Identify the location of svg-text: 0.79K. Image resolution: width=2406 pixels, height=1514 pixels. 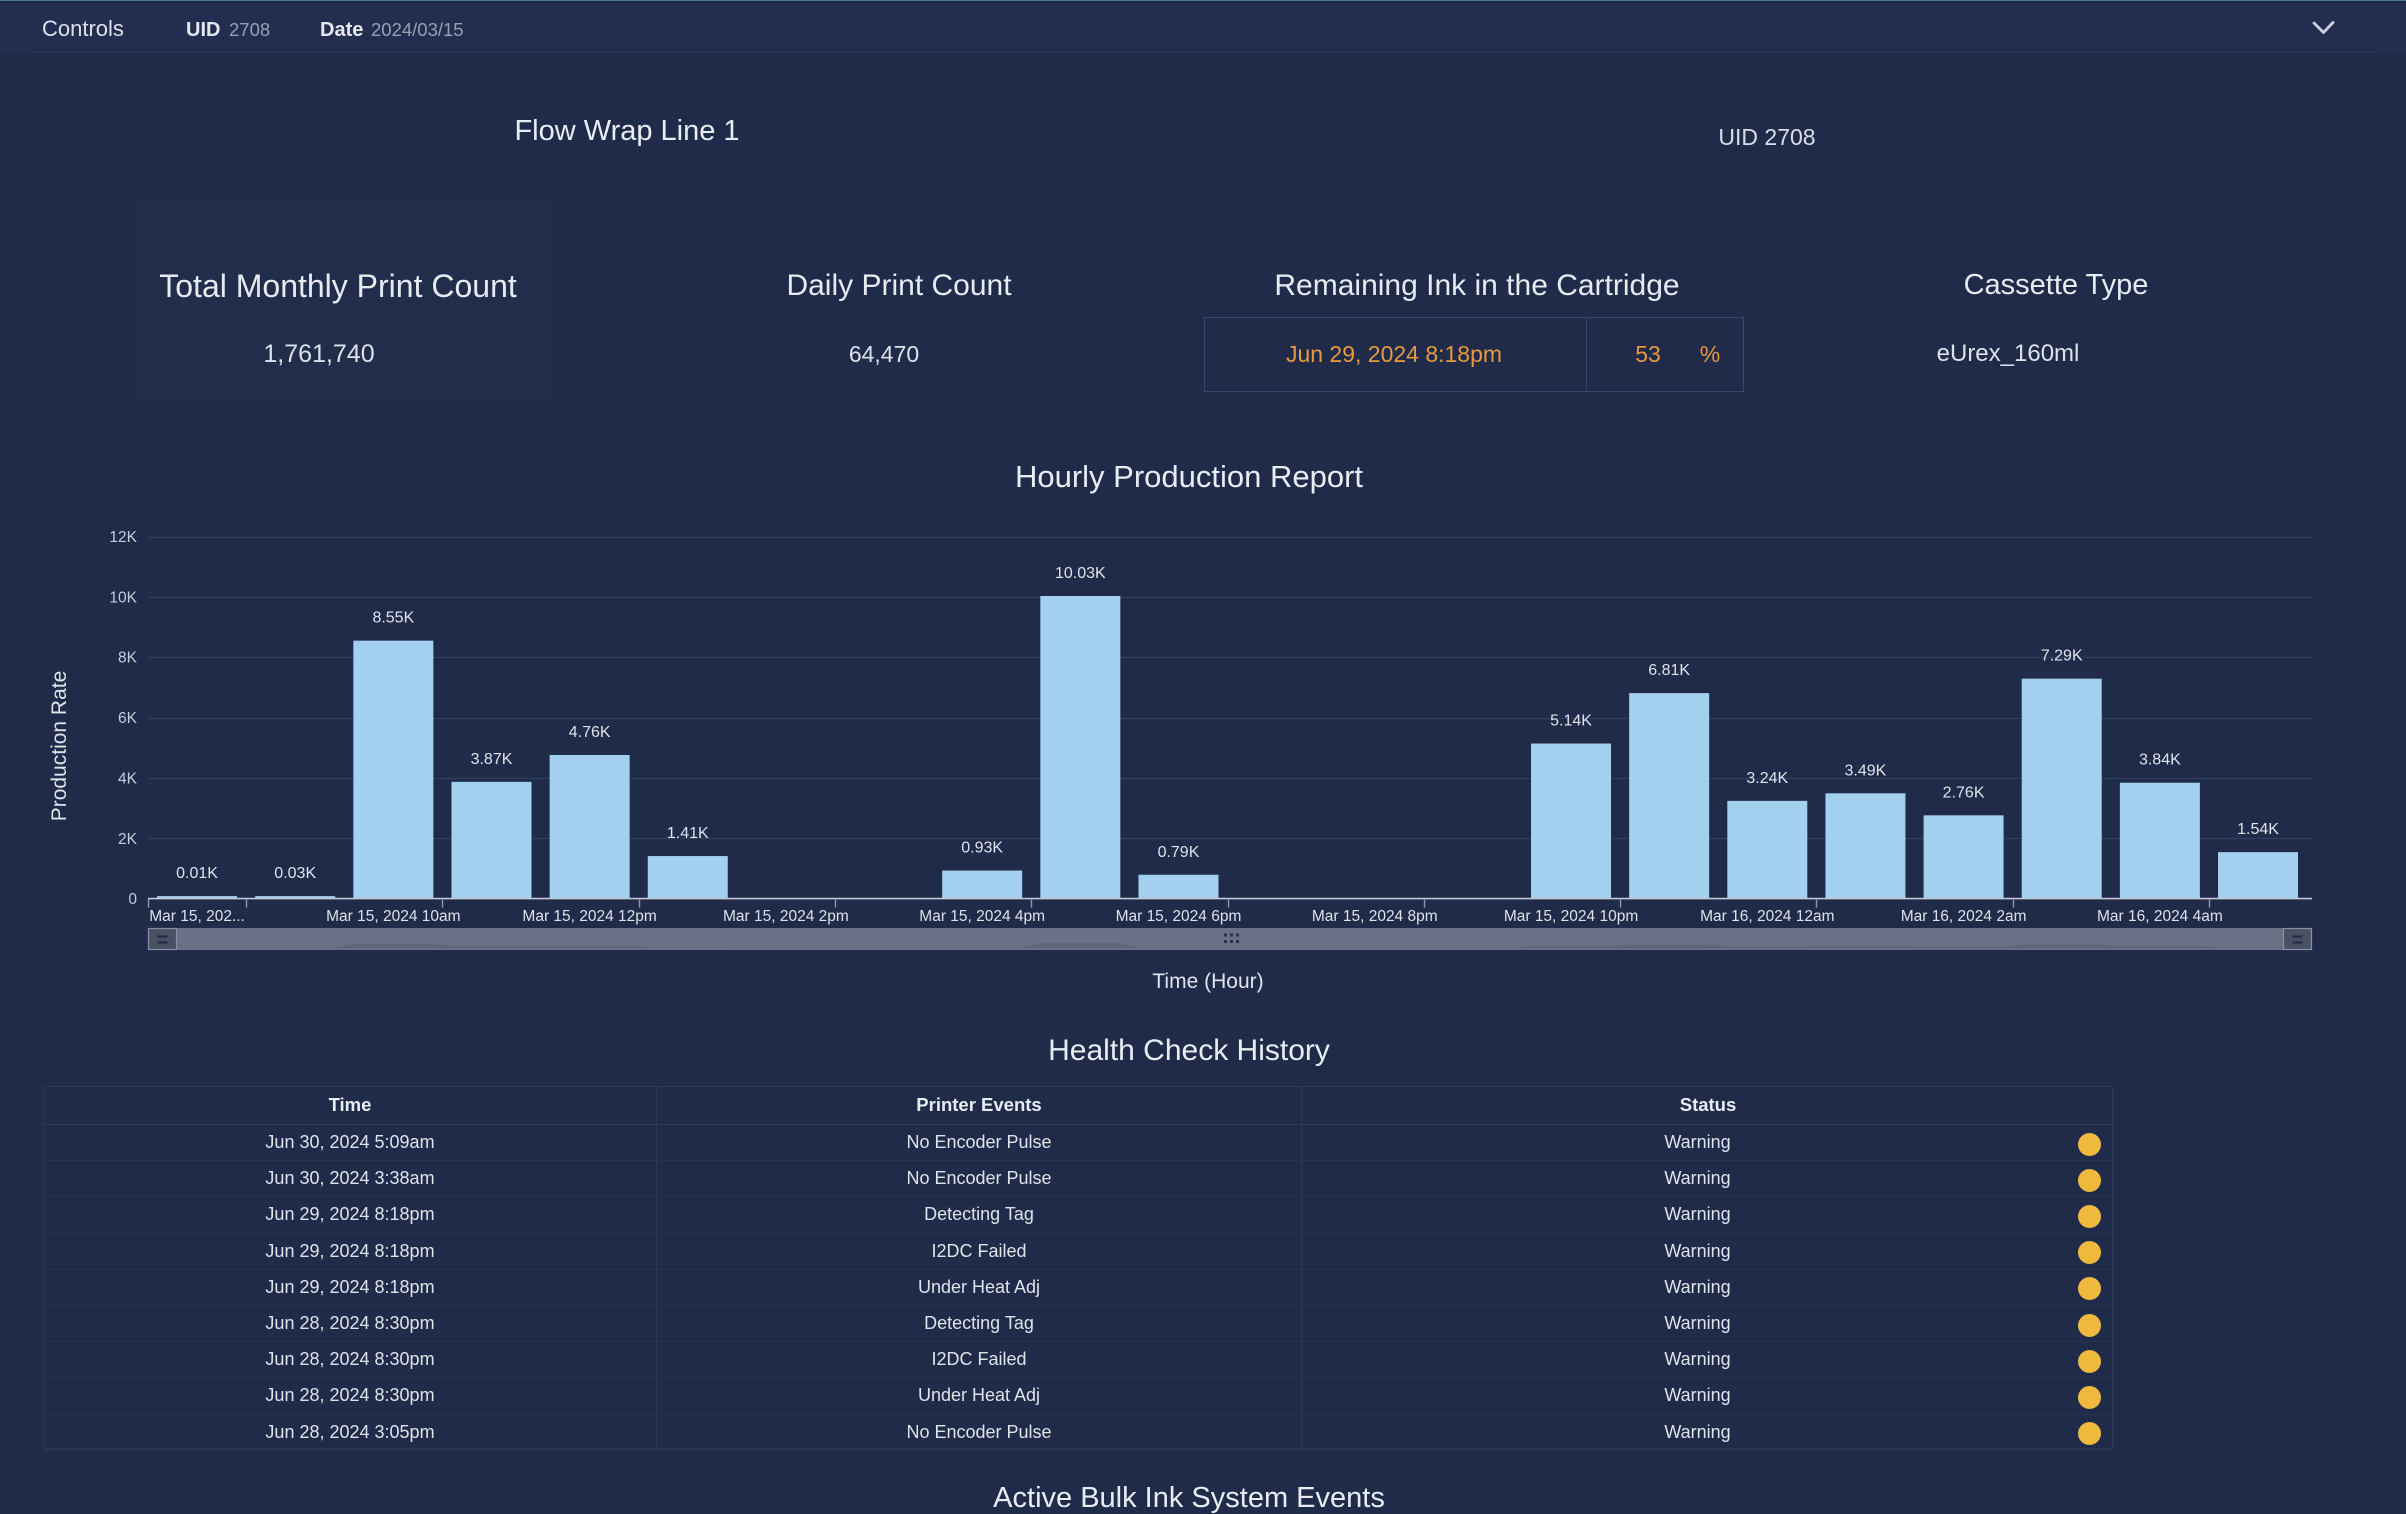
(1179, 852).